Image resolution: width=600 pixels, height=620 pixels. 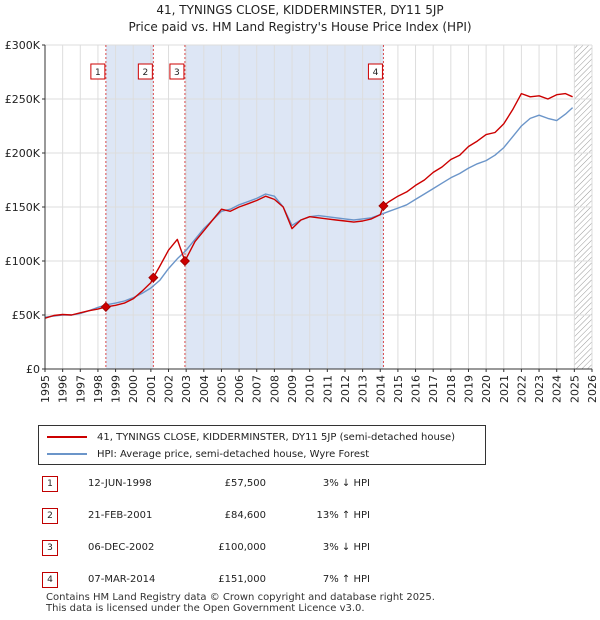 I want to click on x-tick-label: 2026, so click(x=592, y=389).